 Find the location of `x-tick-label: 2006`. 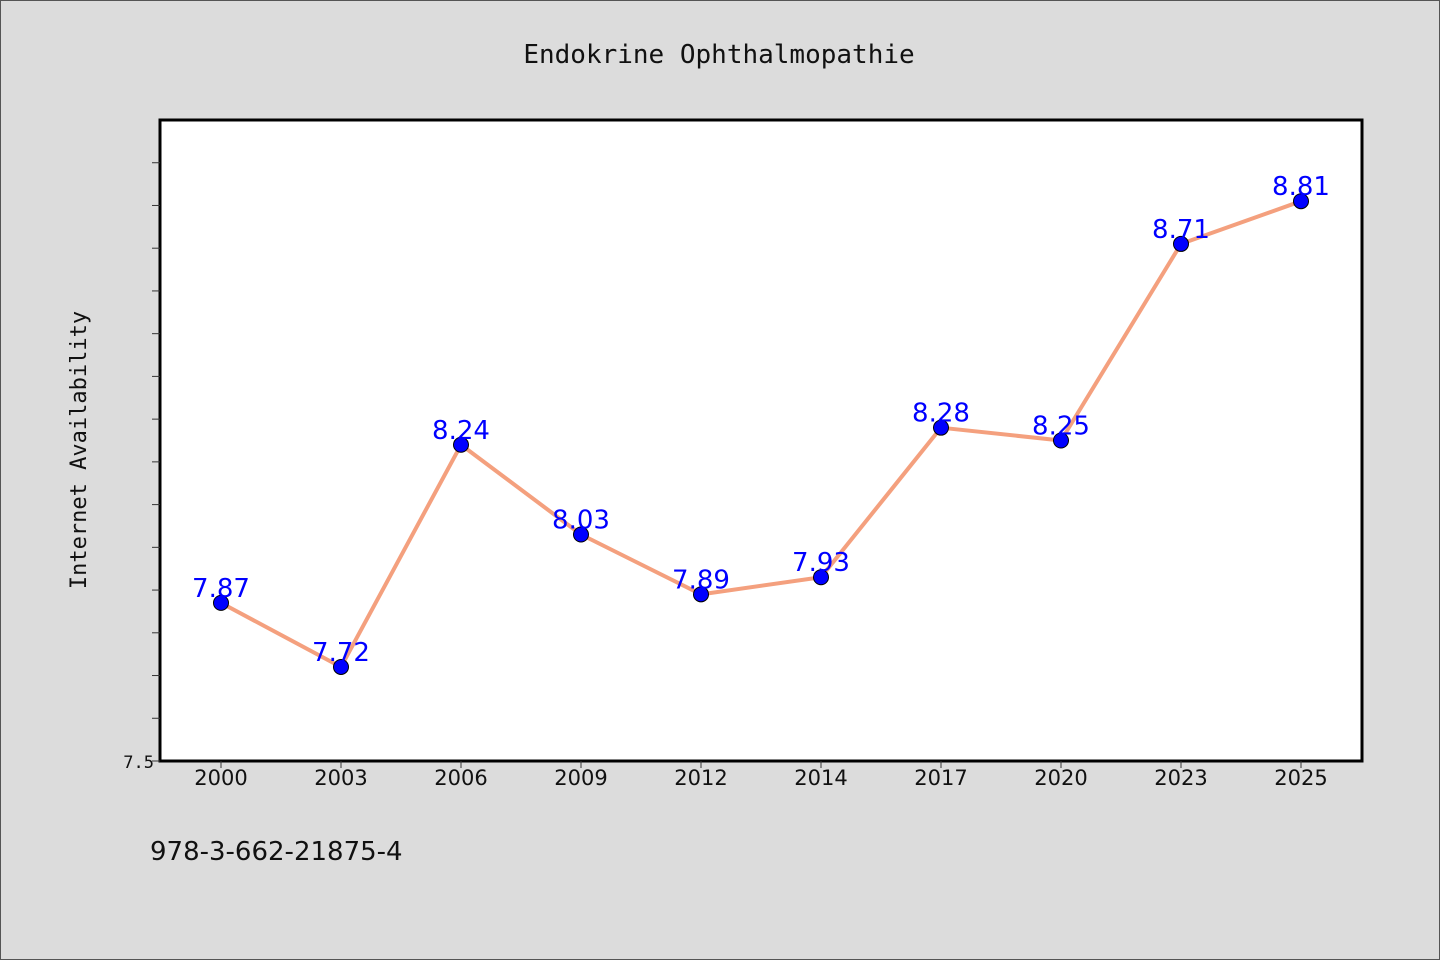

x-tick-label: 2006 is located at coordinates (460, 778).